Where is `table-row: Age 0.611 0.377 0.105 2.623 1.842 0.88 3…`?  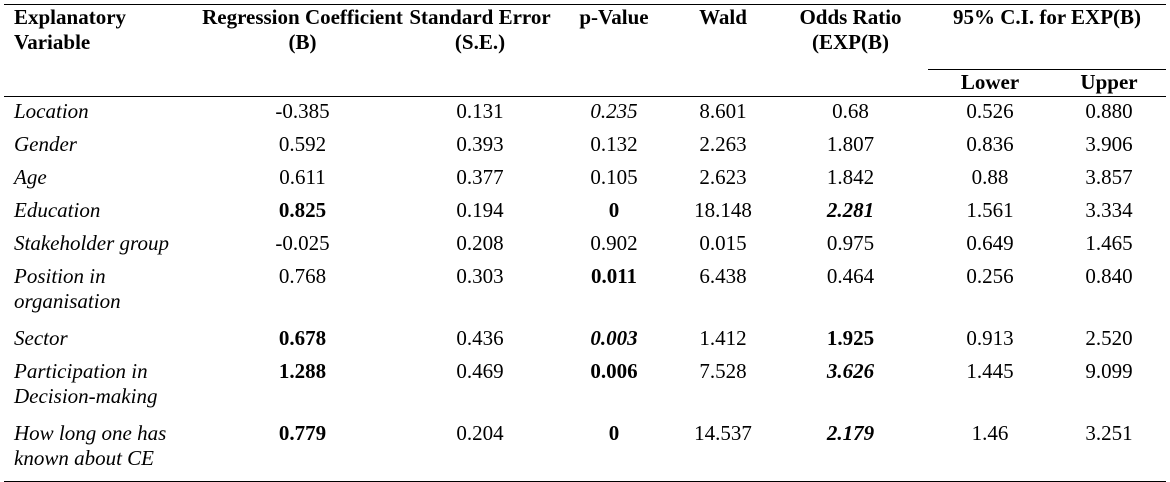
table-row: Age 0.611 0.377 0.105 2.623 1.842 0.88 3… is located at coordinates (585, 179).